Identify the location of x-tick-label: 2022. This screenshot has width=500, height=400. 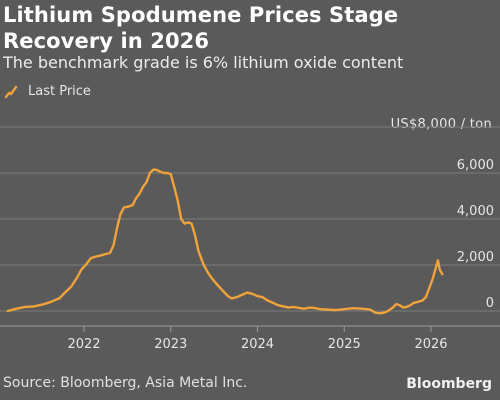
(83, 344).